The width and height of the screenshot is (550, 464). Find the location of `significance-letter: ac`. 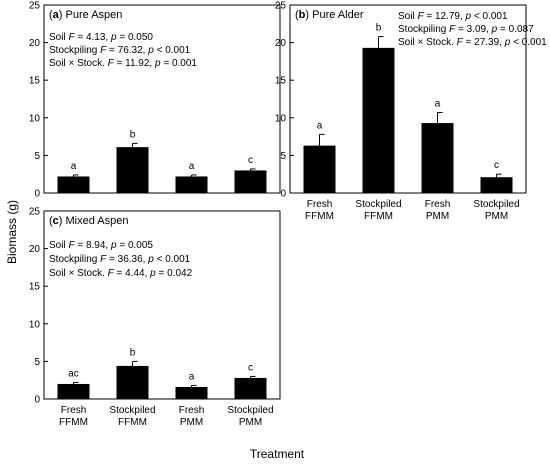

significance-letter: ac is located at coordinates (73, 373).